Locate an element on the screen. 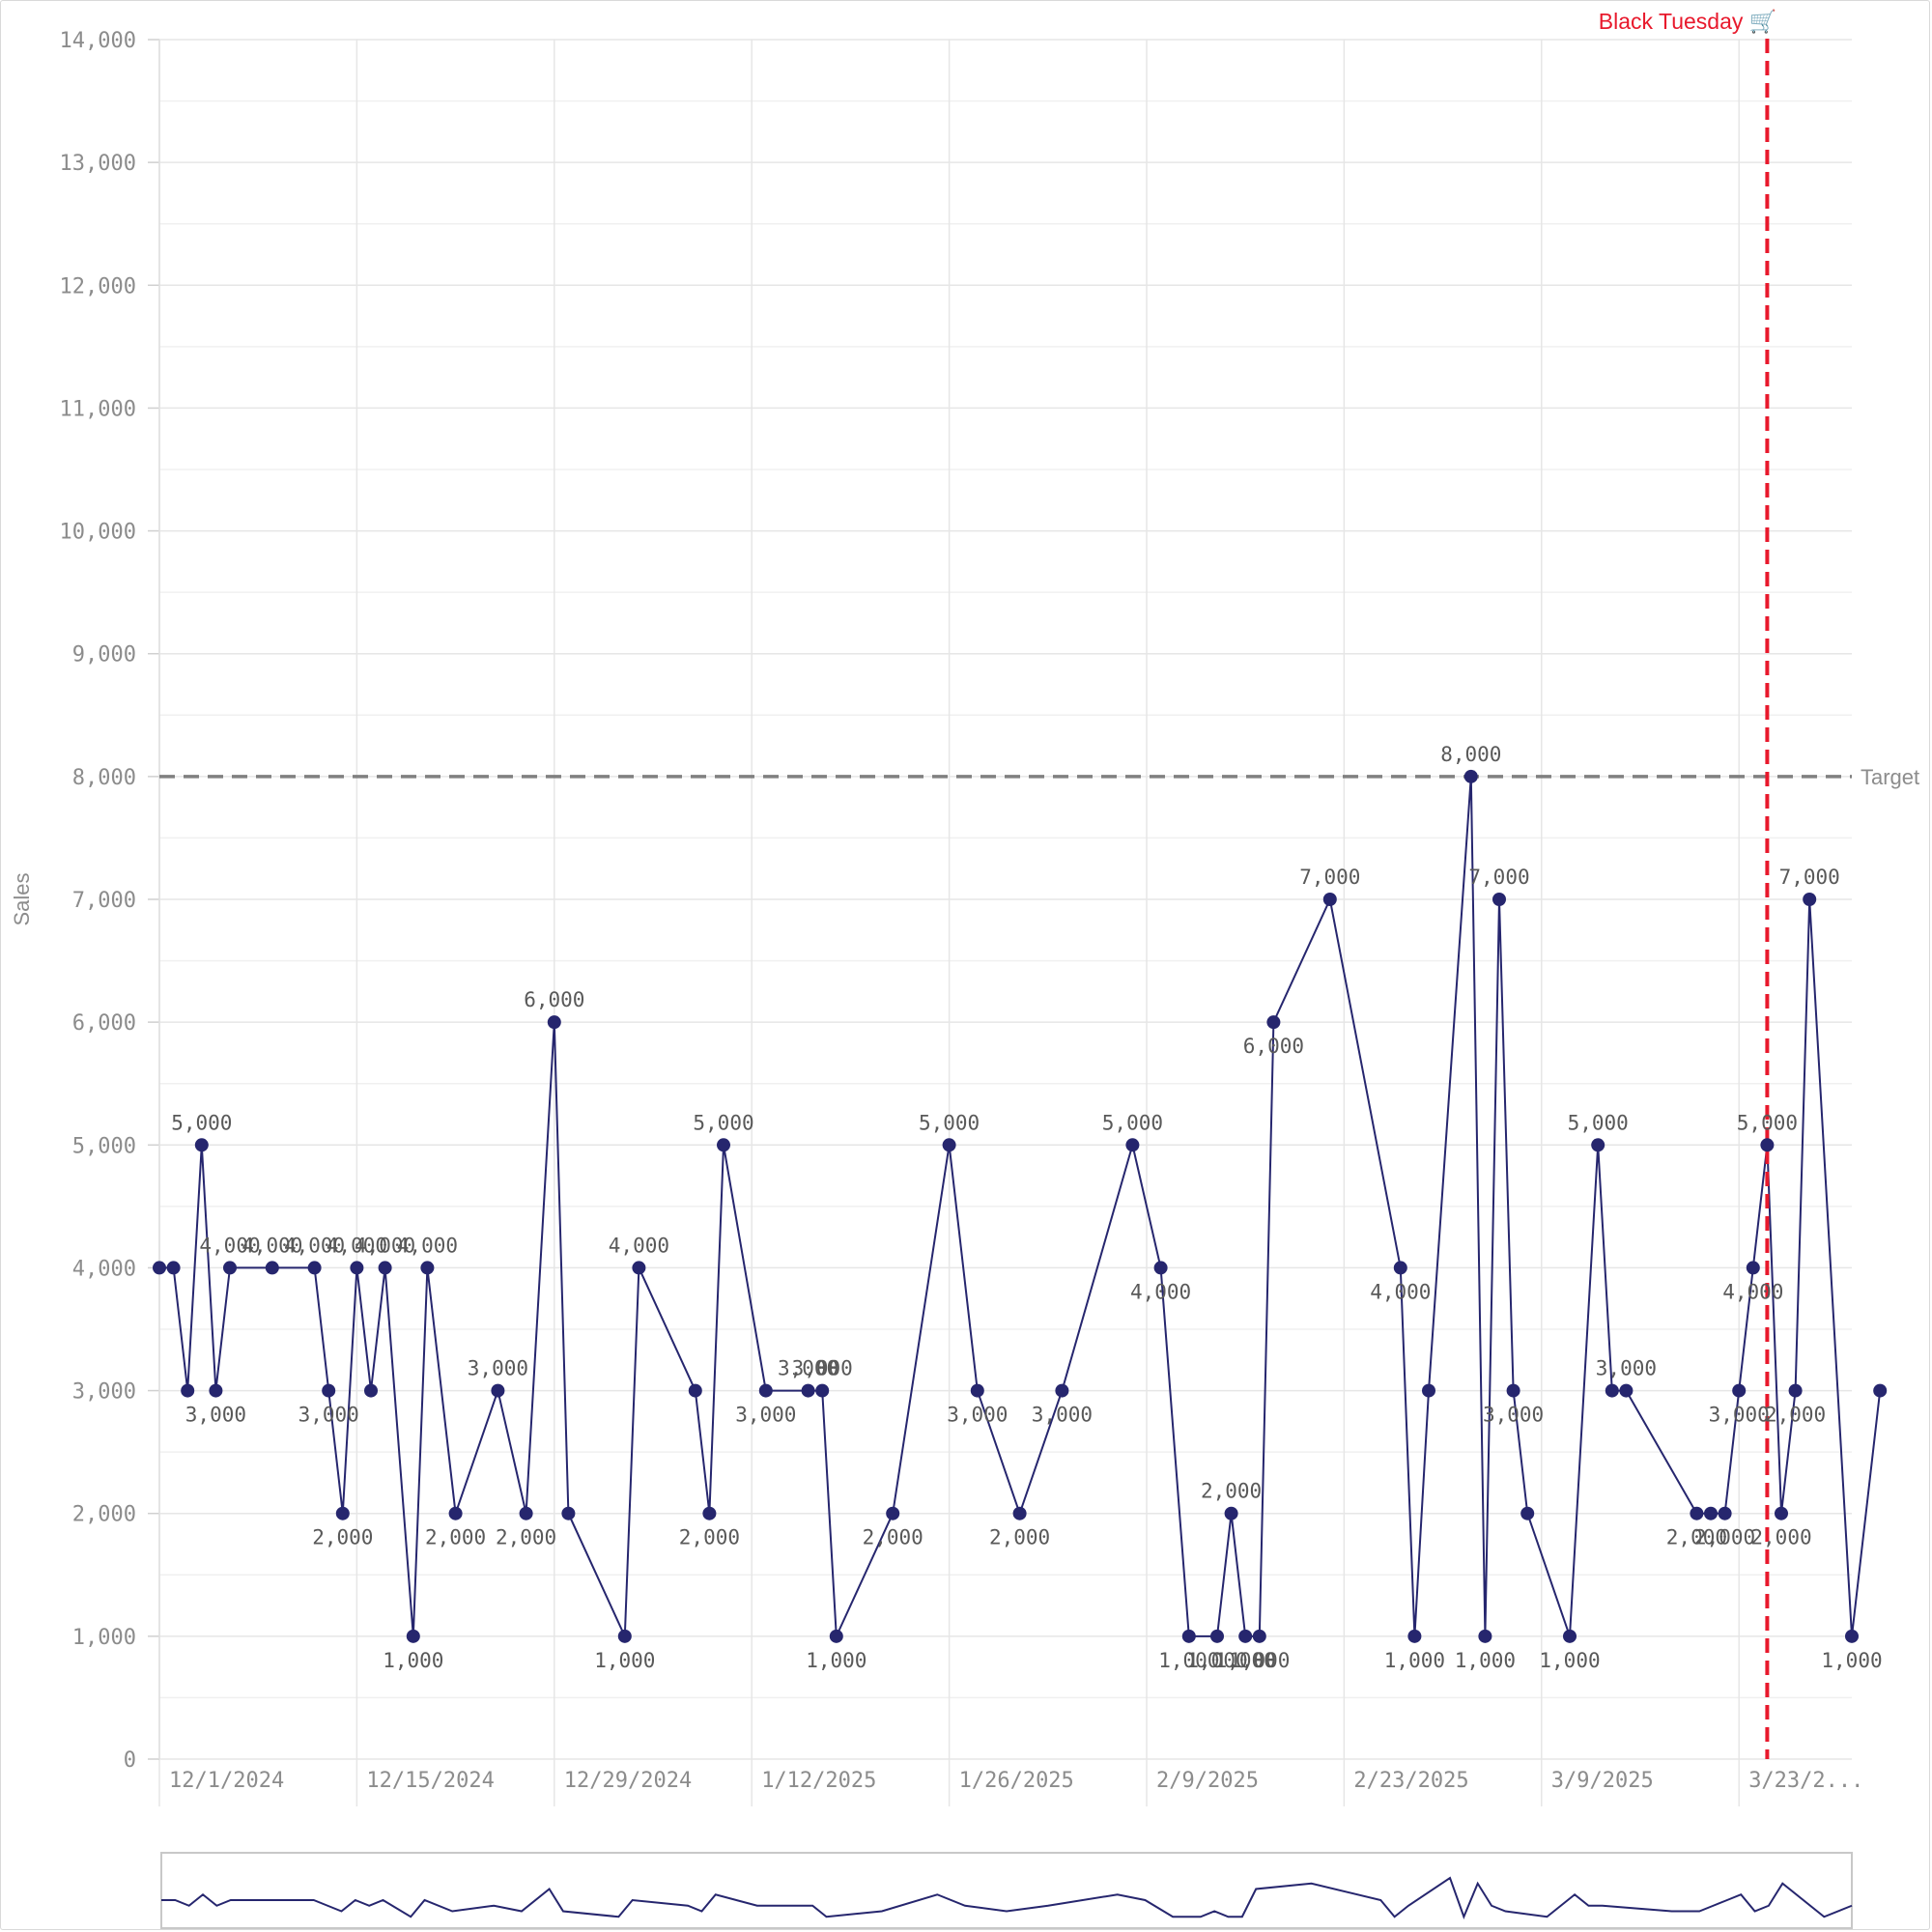 The height and width of the screenshot is (1932, 1932). event-label: Black Tuesday 🛒 is located at coordinates (1688, 22).